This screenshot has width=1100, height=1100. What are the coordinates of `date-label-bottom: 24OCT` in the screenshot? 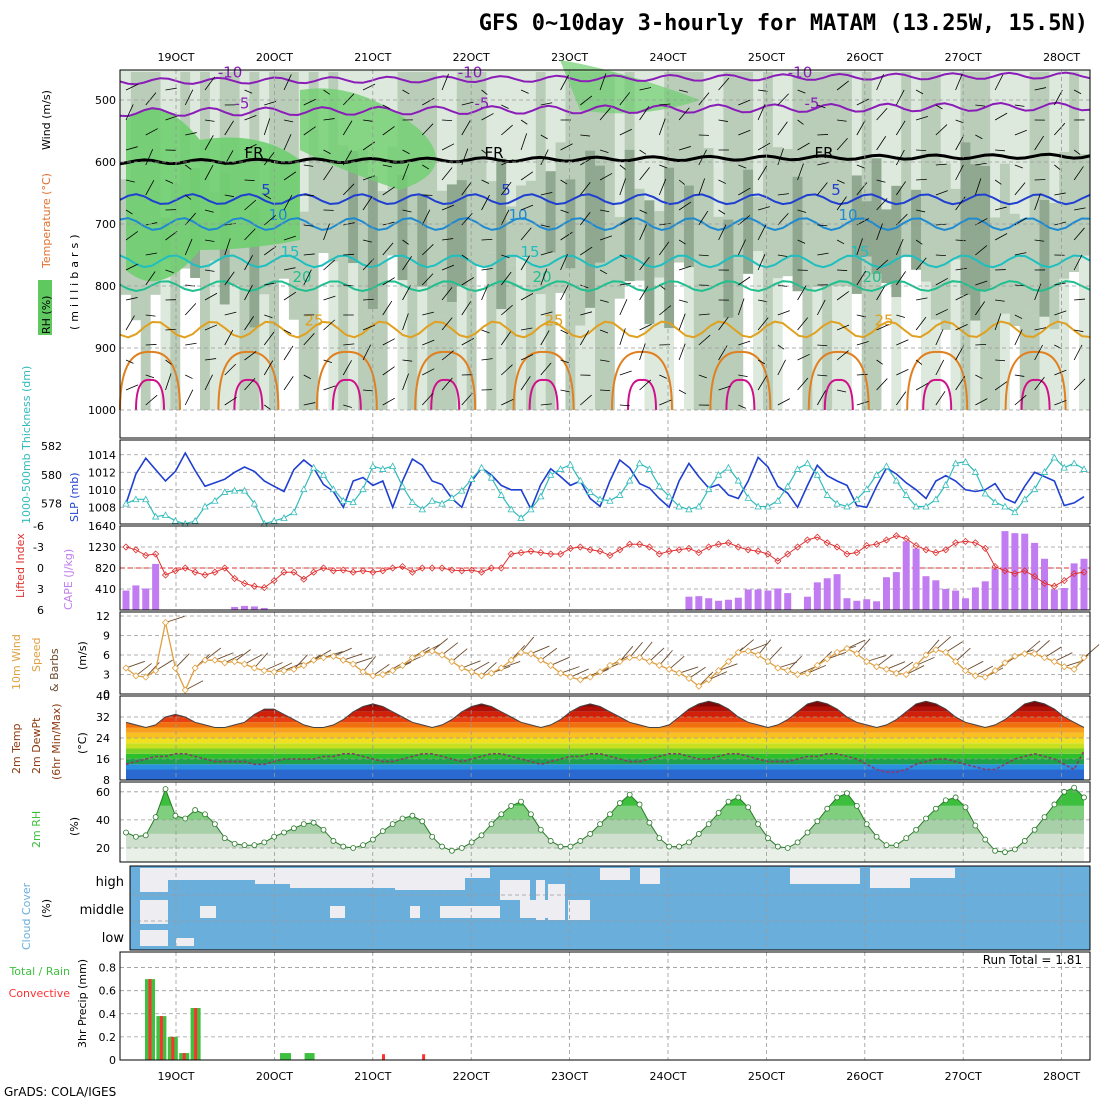 It's located at (667, 1076).